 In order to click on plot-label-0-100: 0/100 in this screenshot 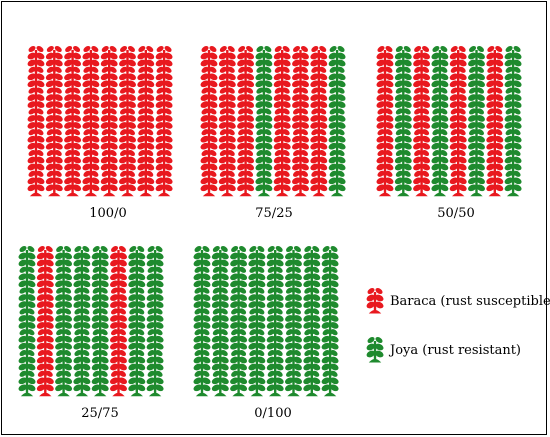, I will do `click(273, 413)`.